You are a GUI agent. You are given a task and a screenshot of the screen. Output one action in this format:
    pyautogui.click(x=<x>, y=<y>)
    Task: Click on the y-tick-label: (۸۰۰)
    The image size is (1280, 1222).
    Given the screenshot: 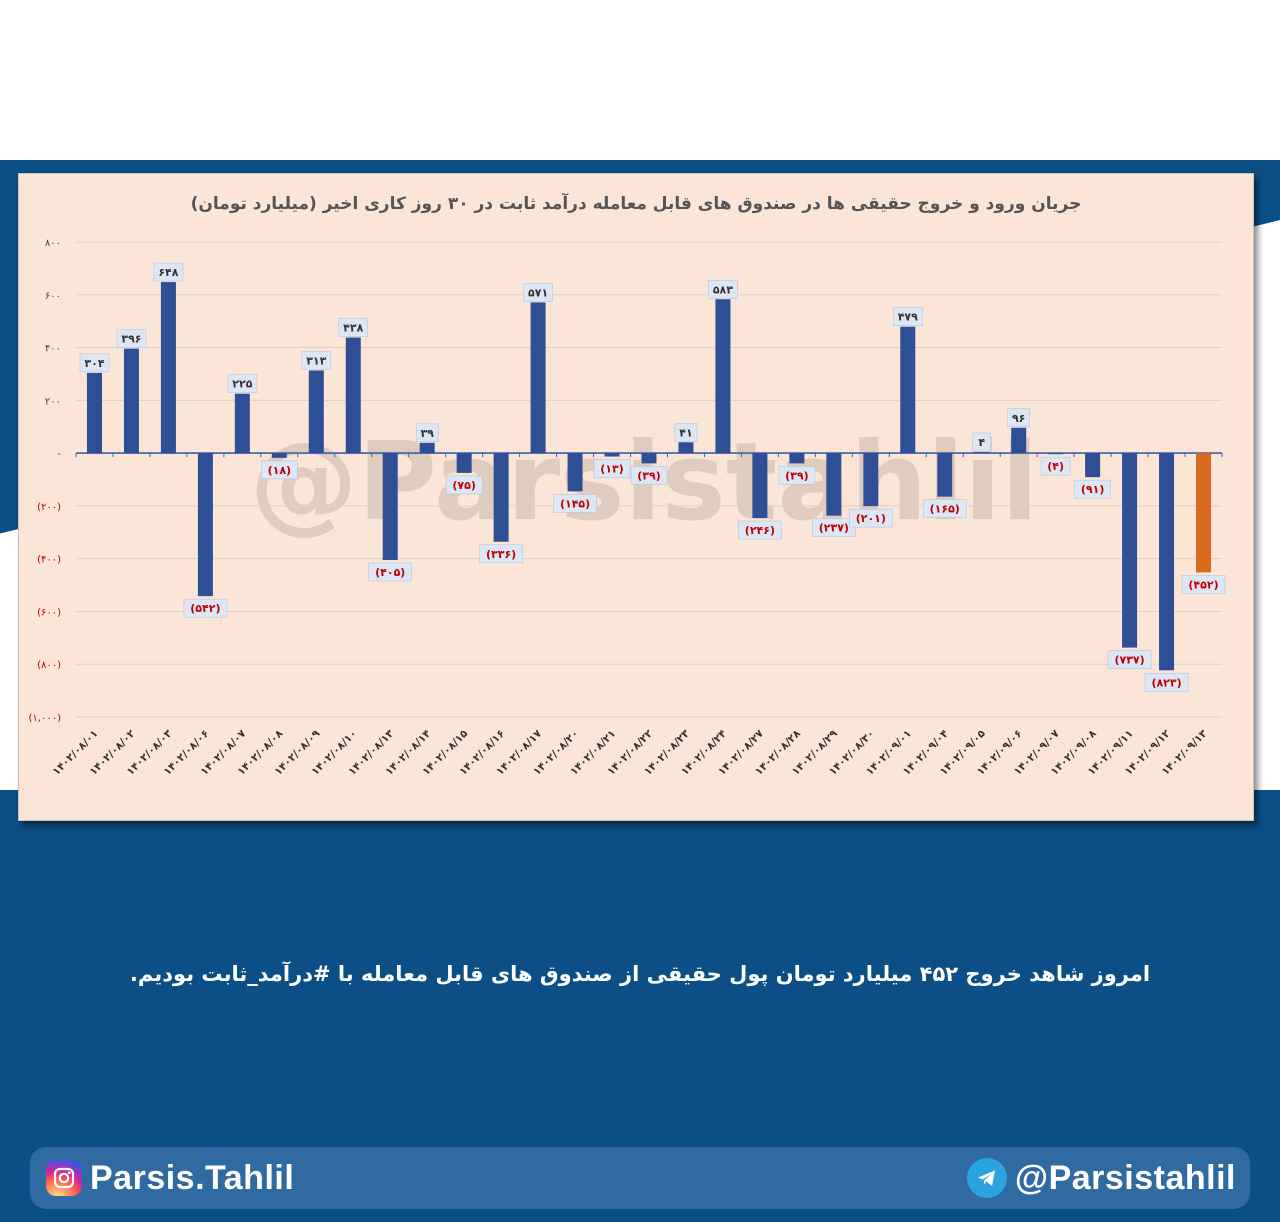 What is the action you would take?
    pyautogui.click(x=49, y=665)
    